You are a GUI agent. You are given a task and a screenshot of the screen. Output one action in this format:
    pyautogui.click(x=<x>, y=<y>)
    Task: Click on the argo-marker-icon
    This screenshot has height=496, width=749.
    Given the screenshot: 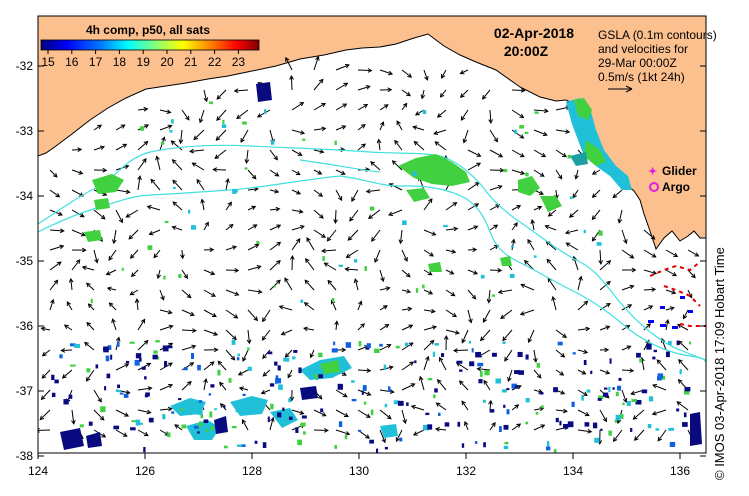 What is the action you would take?
    pyautogui.click(x=654, y=187)
    